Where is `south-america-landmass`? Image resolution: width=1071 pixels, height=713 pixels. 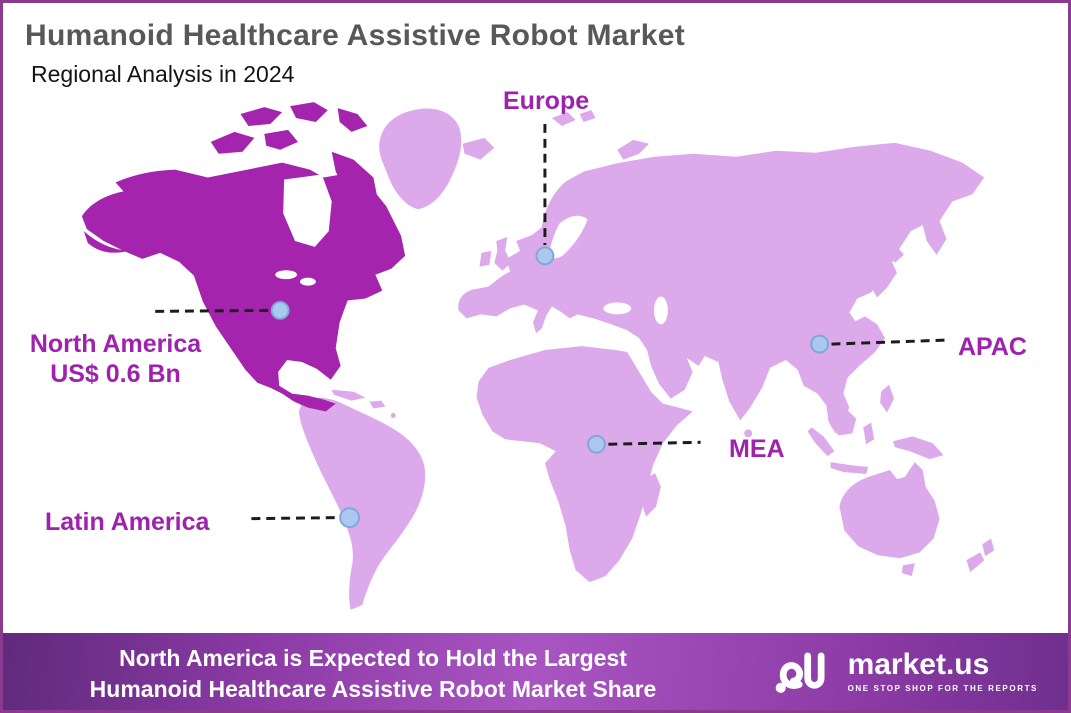
south-america-landmass is located at coordinates (362, 503).